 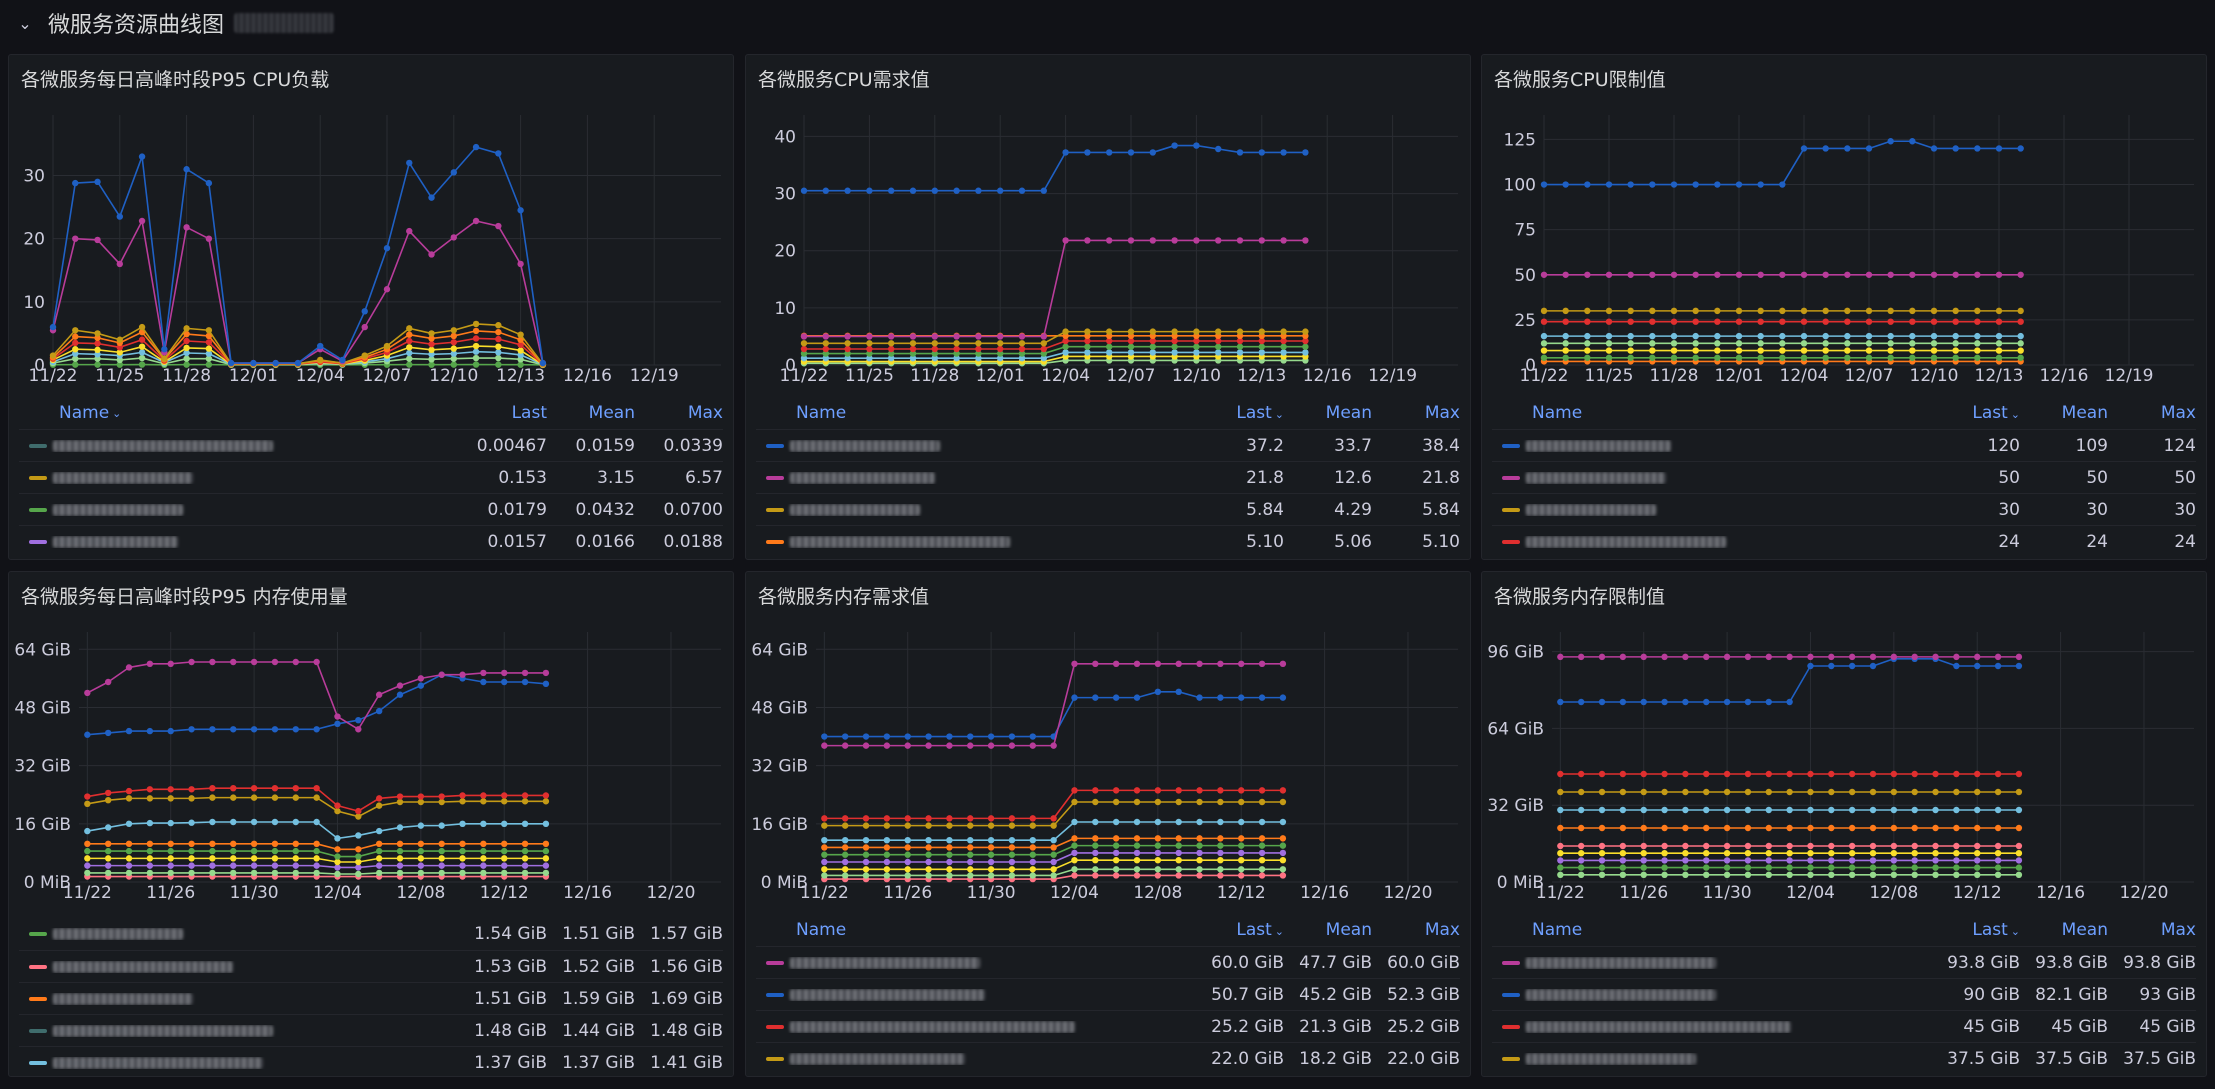 I want to click on legend-header-last: Last ⌄, so click(x=1976, y=413).